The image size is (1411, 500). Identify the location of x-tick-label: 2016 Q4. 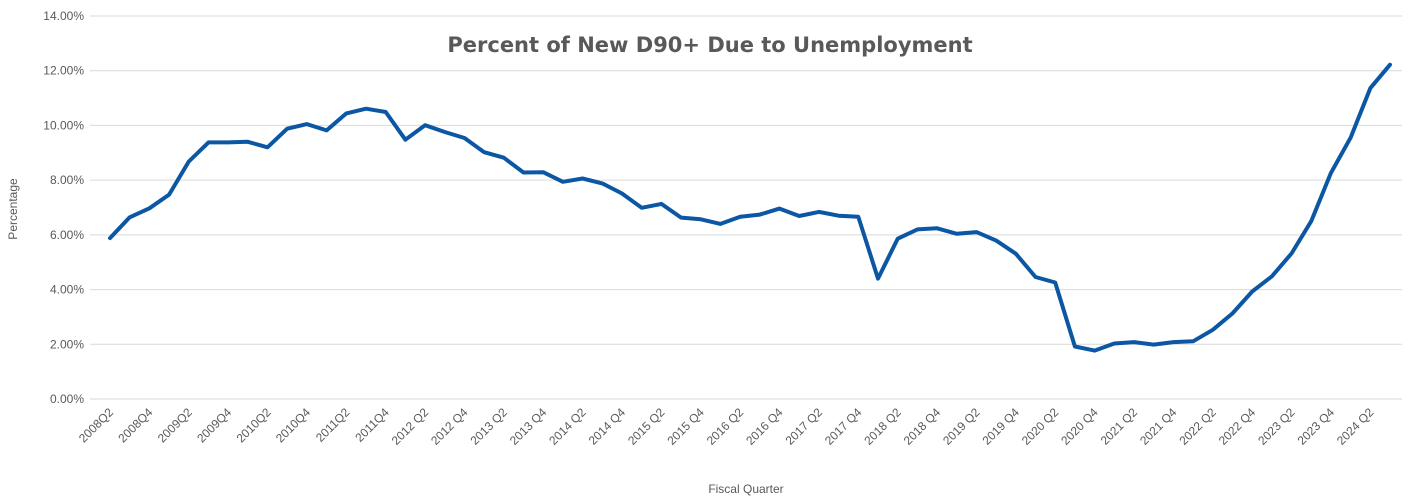
(764, 426).